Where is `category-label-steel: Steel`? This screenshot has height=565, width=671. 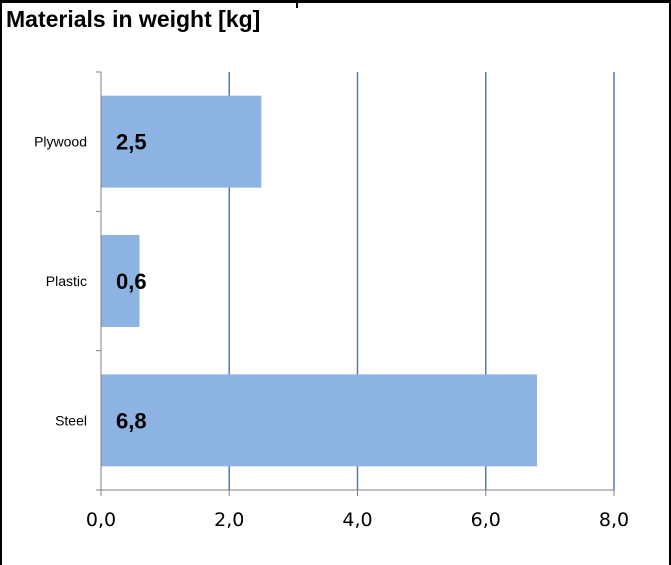
category-label-steel: Steel is located at coordinates (71, 420).